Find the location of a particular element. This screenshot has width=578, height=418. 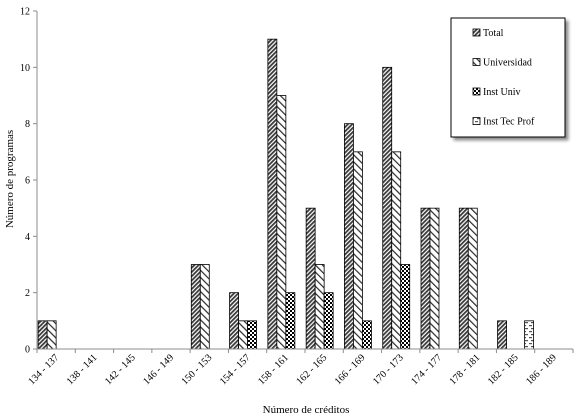

legend-label: Universidad is located at coordinates (507, 63).